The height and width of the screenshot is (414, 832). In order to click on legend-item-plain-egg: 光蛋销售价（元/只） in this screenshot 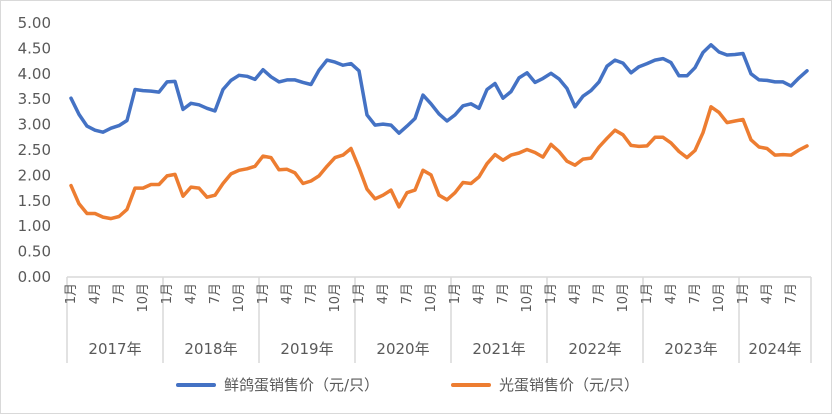, I will do `click(545, 384)`.